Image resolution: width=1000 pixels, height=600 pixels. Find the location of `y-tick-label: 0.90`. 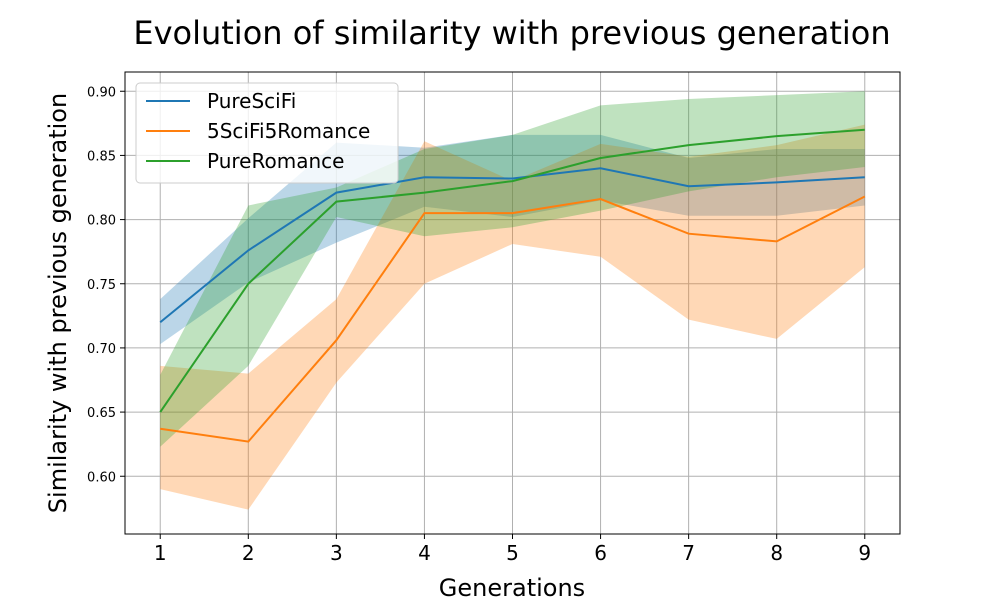

y-tick-label: 0.90 is located at coordinates (101, 92).